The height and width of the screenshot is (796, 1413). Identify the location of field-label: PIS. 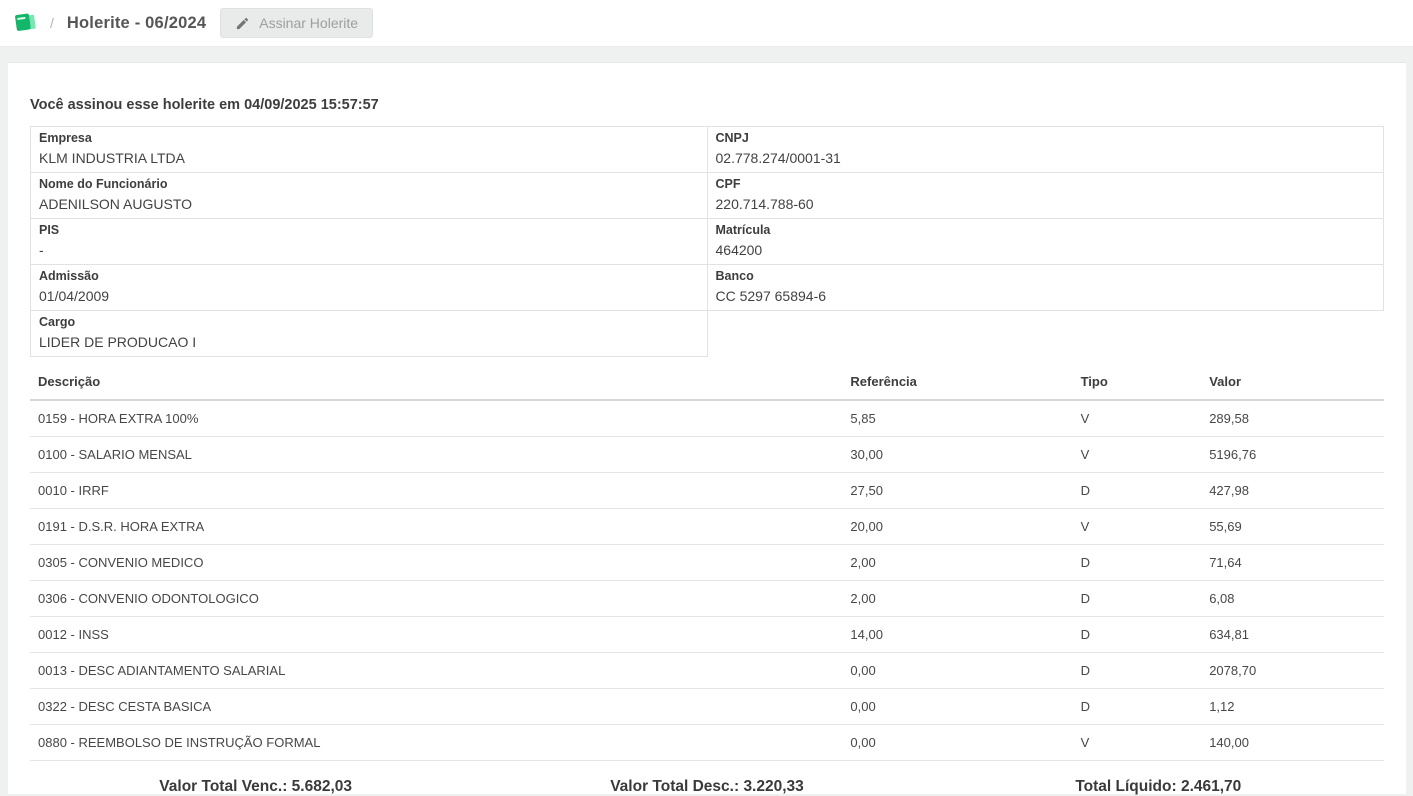
(49, 230).